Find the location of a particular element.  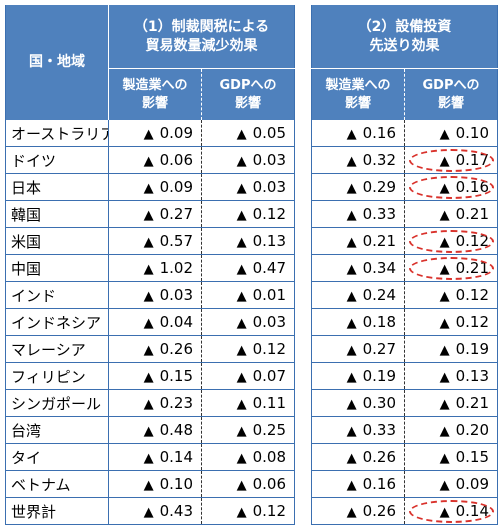

country-header: 国・地域 is located at coordinates (57, 62).